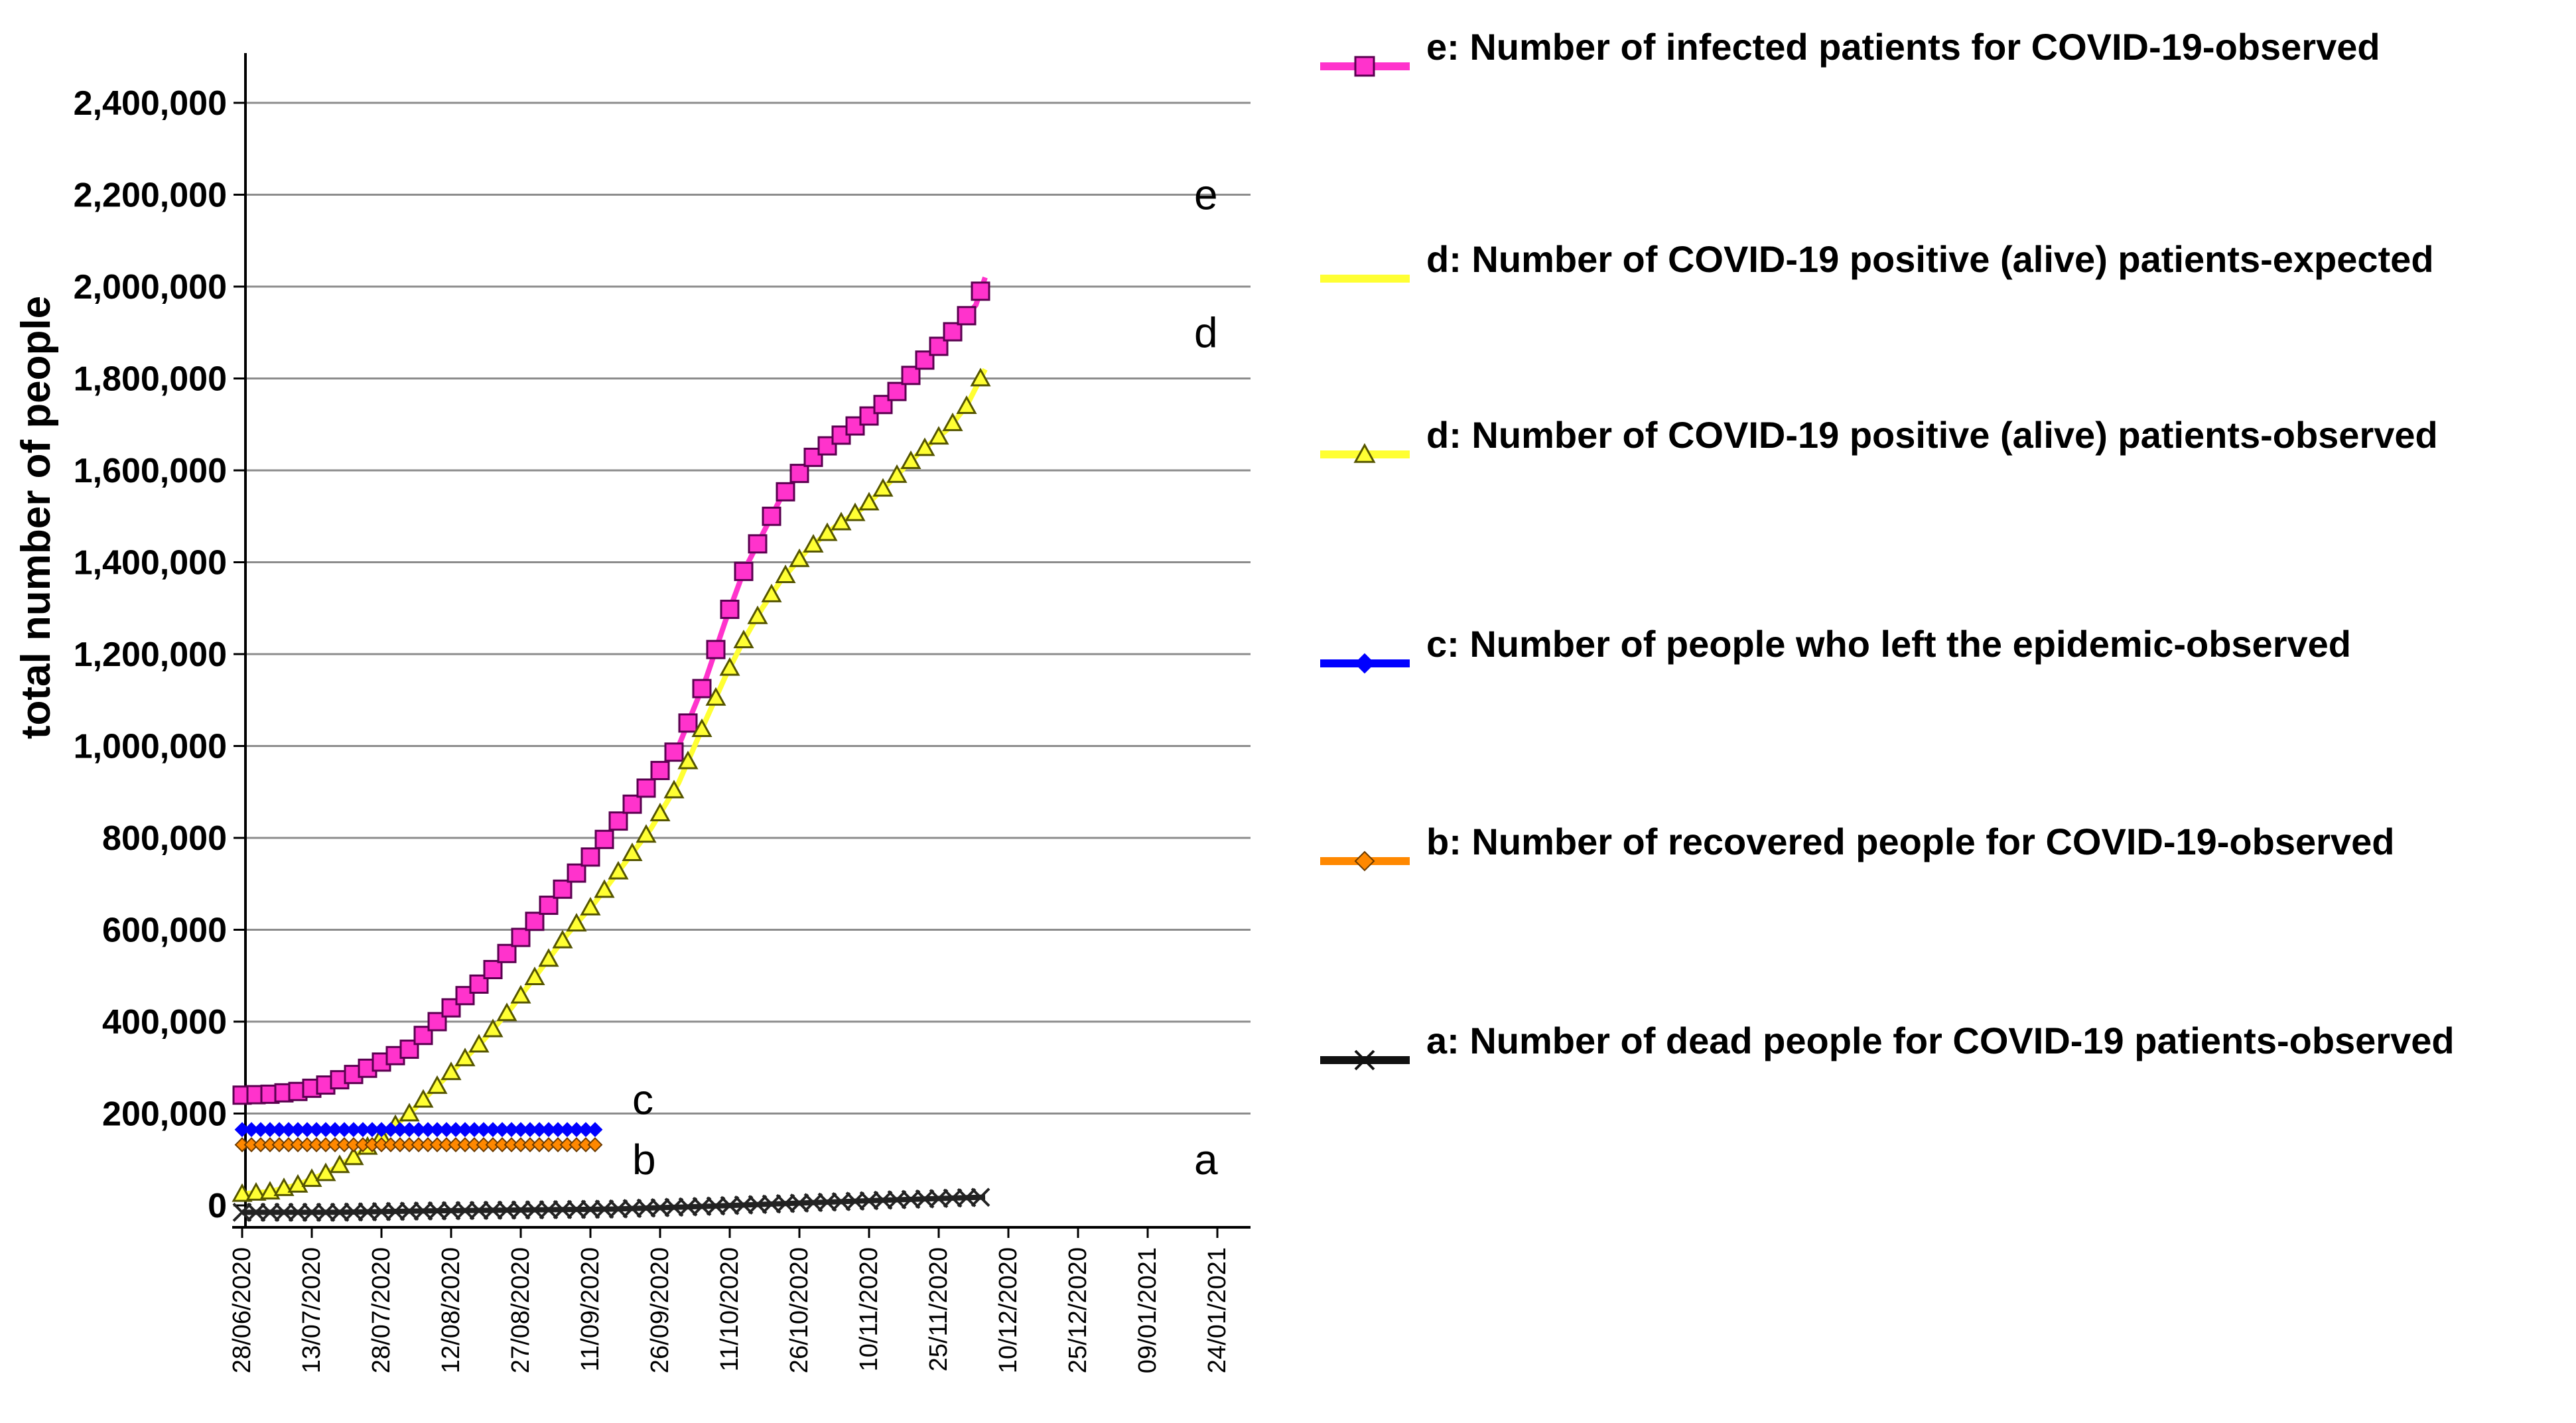 This screenshot has width=2576, height=1423. What do you see at coordinates (217, 1206) in the screenshot?
I see `y-tick-label: 0` at bounding box center [217, 1206].